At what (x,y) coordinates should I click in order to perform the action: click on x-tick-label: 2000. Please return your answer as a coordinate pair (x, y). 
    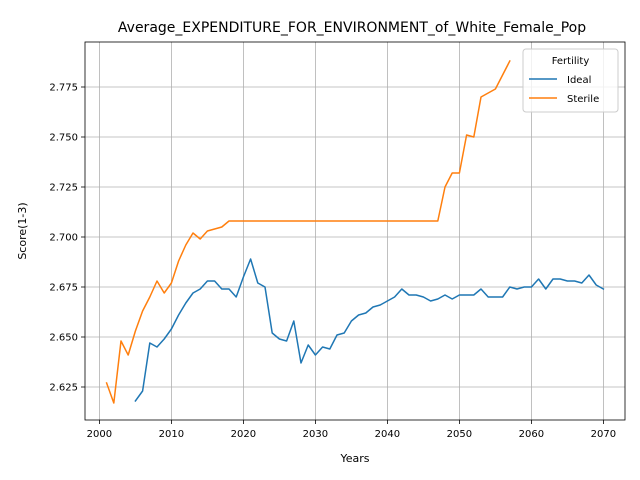
    Looking at the image, I should click on (99, 434).